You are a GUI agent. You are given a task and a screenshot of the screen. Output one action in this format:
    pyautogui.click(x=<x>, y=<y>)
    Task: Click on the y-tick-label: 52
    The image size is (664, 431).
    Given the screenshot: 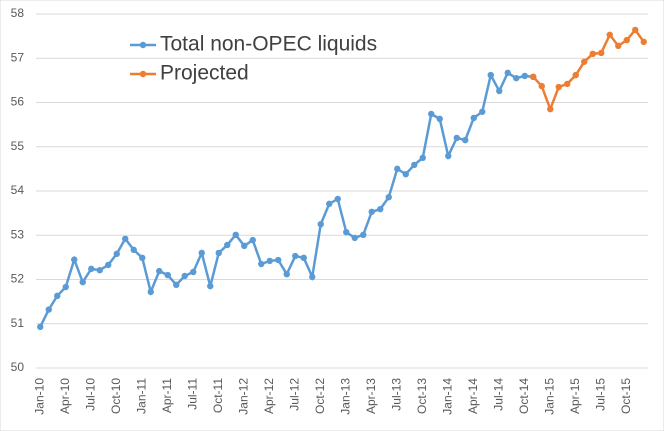 What is the action you would take?
    pyautogui.click(x=18, y=279)
    